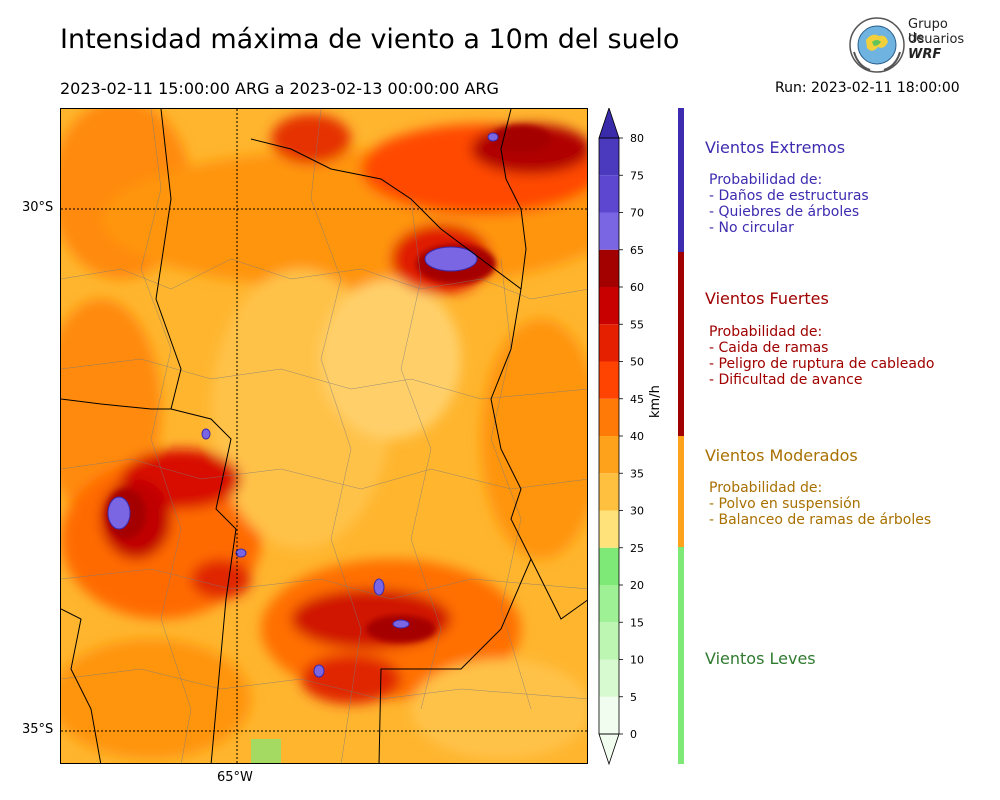  Describe the element at coordinates (867, 88) in the screenshot. I see `run-timestamp: Run: 2023-02-11 18:00:00` at that location.